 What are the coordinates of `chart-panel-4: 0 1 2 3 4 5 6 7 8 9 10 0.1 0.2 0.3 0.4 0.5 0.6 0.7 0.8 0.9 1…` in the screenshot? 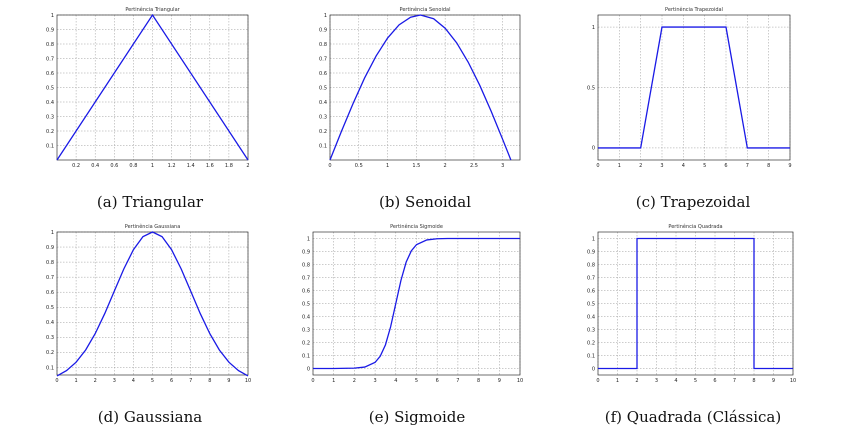 It's located at (148, 324).